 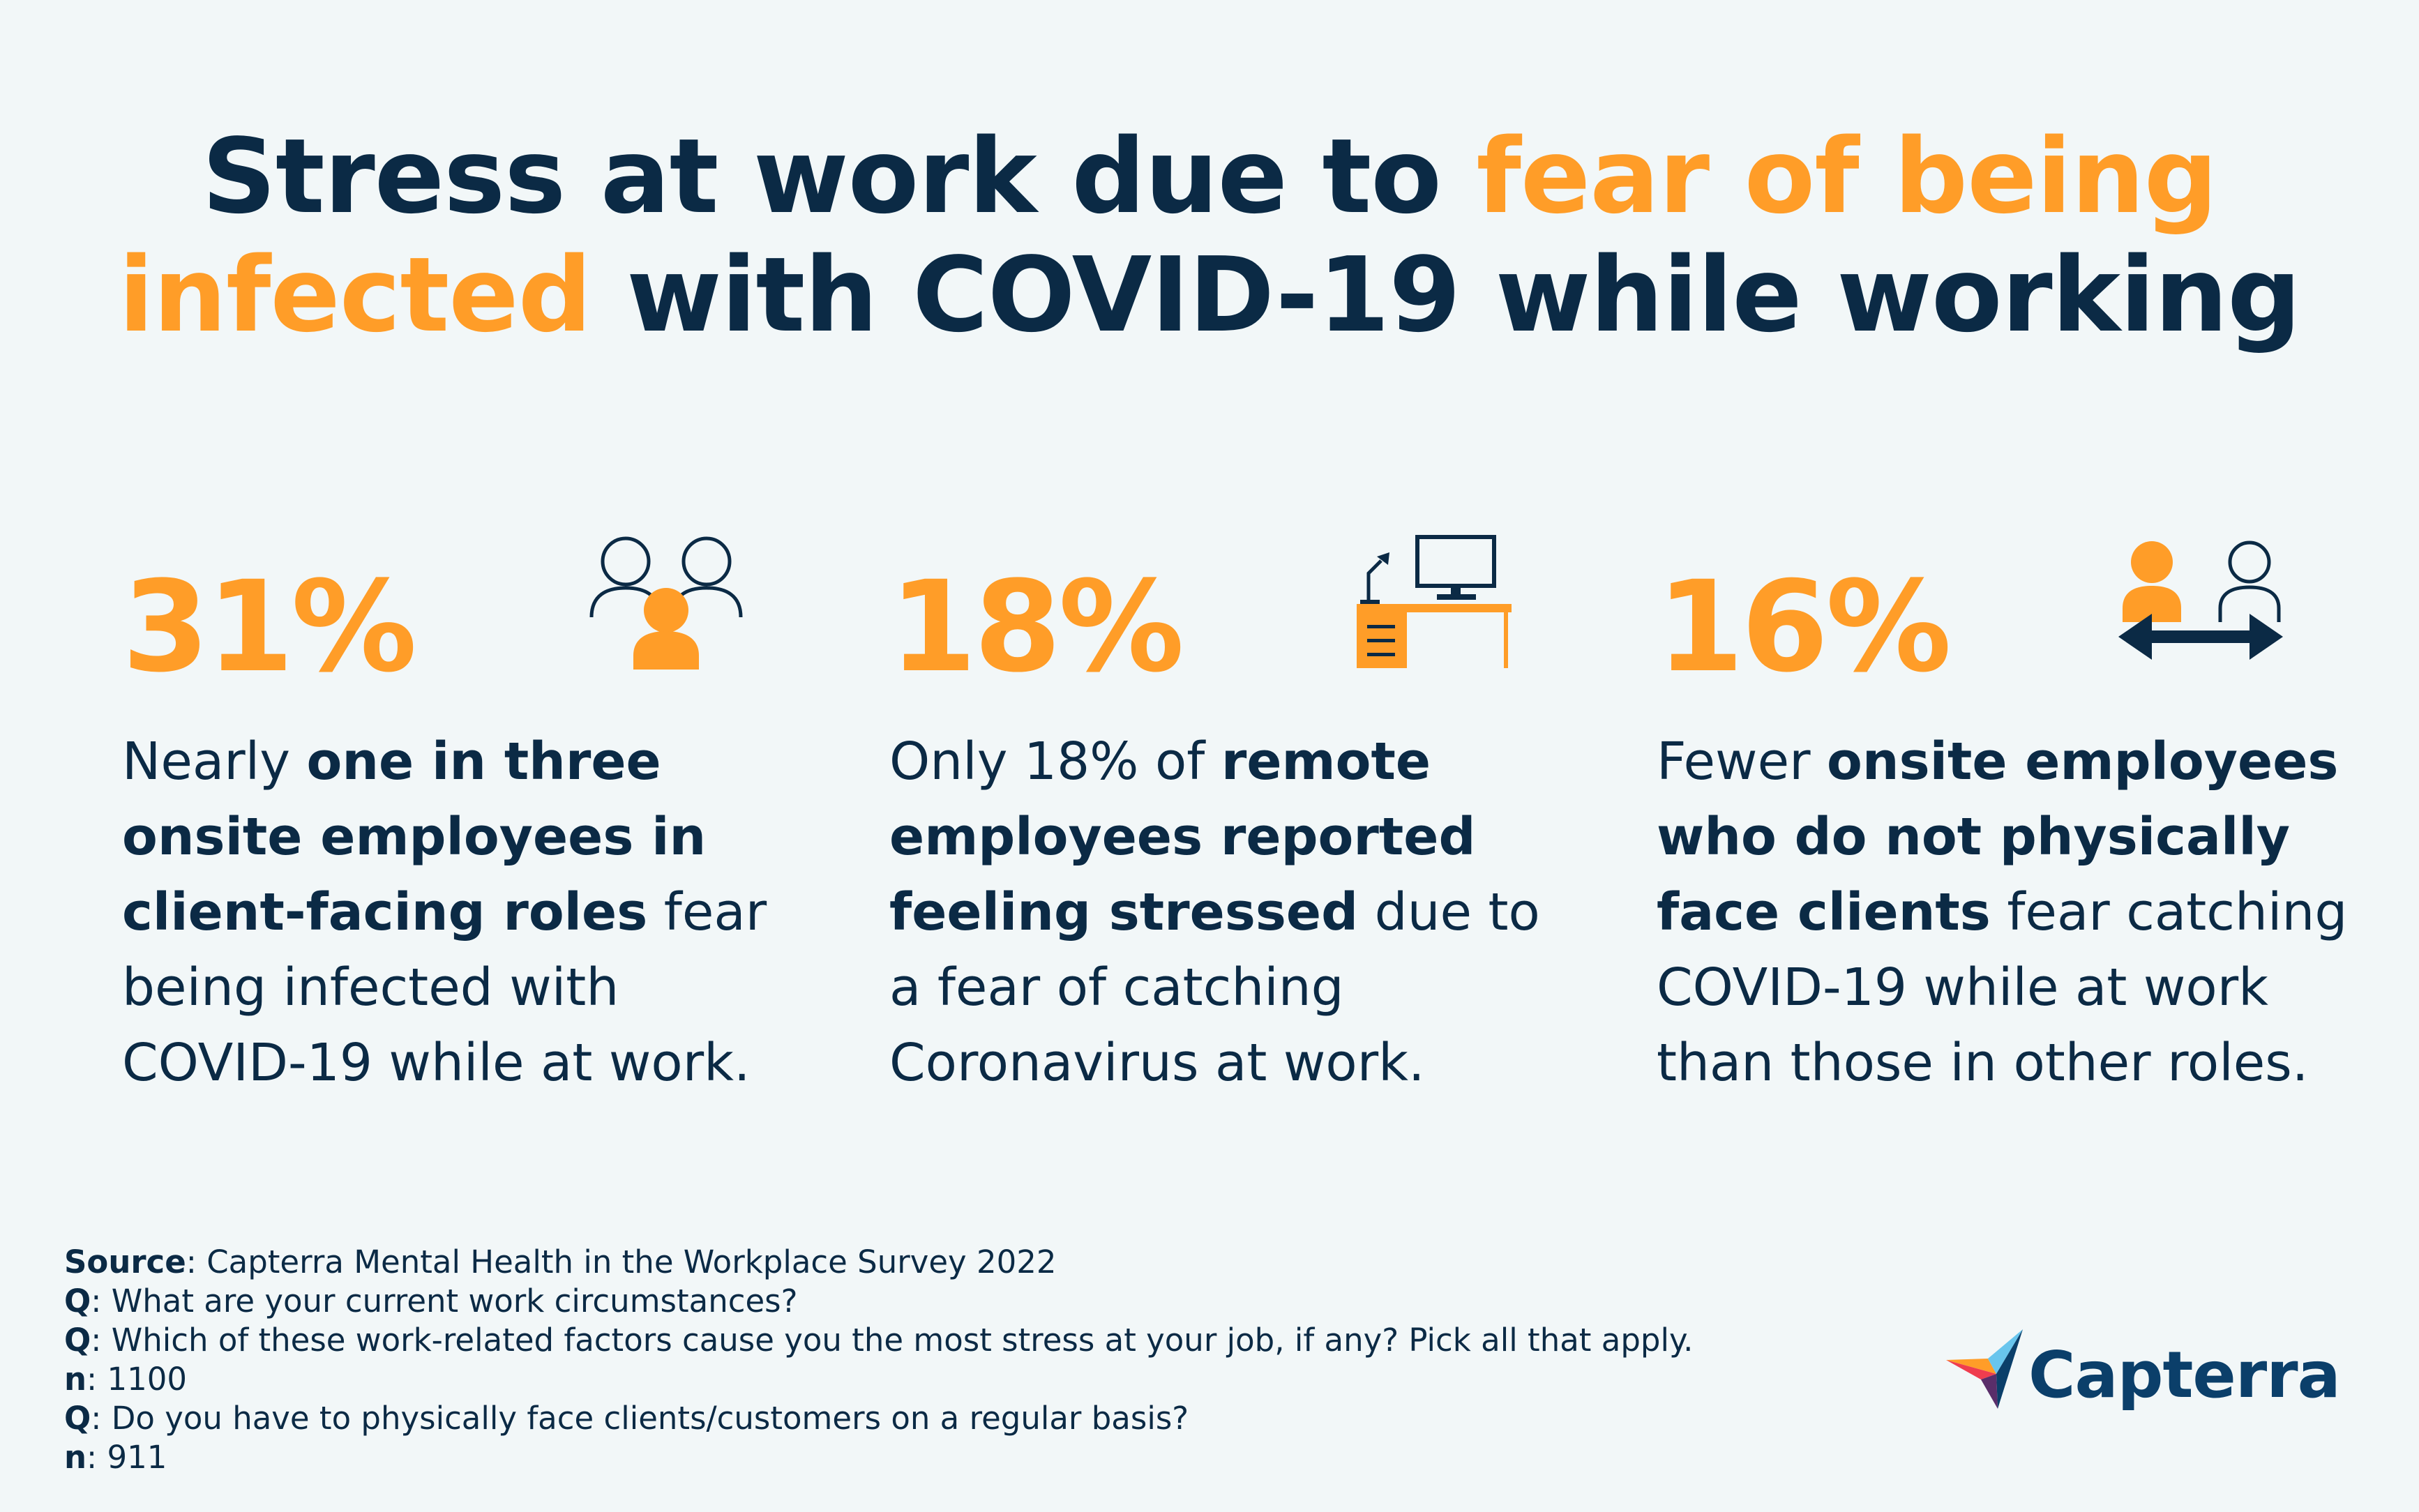 I want to click on footnote-text: : 911, so click(x=126, y=1458).